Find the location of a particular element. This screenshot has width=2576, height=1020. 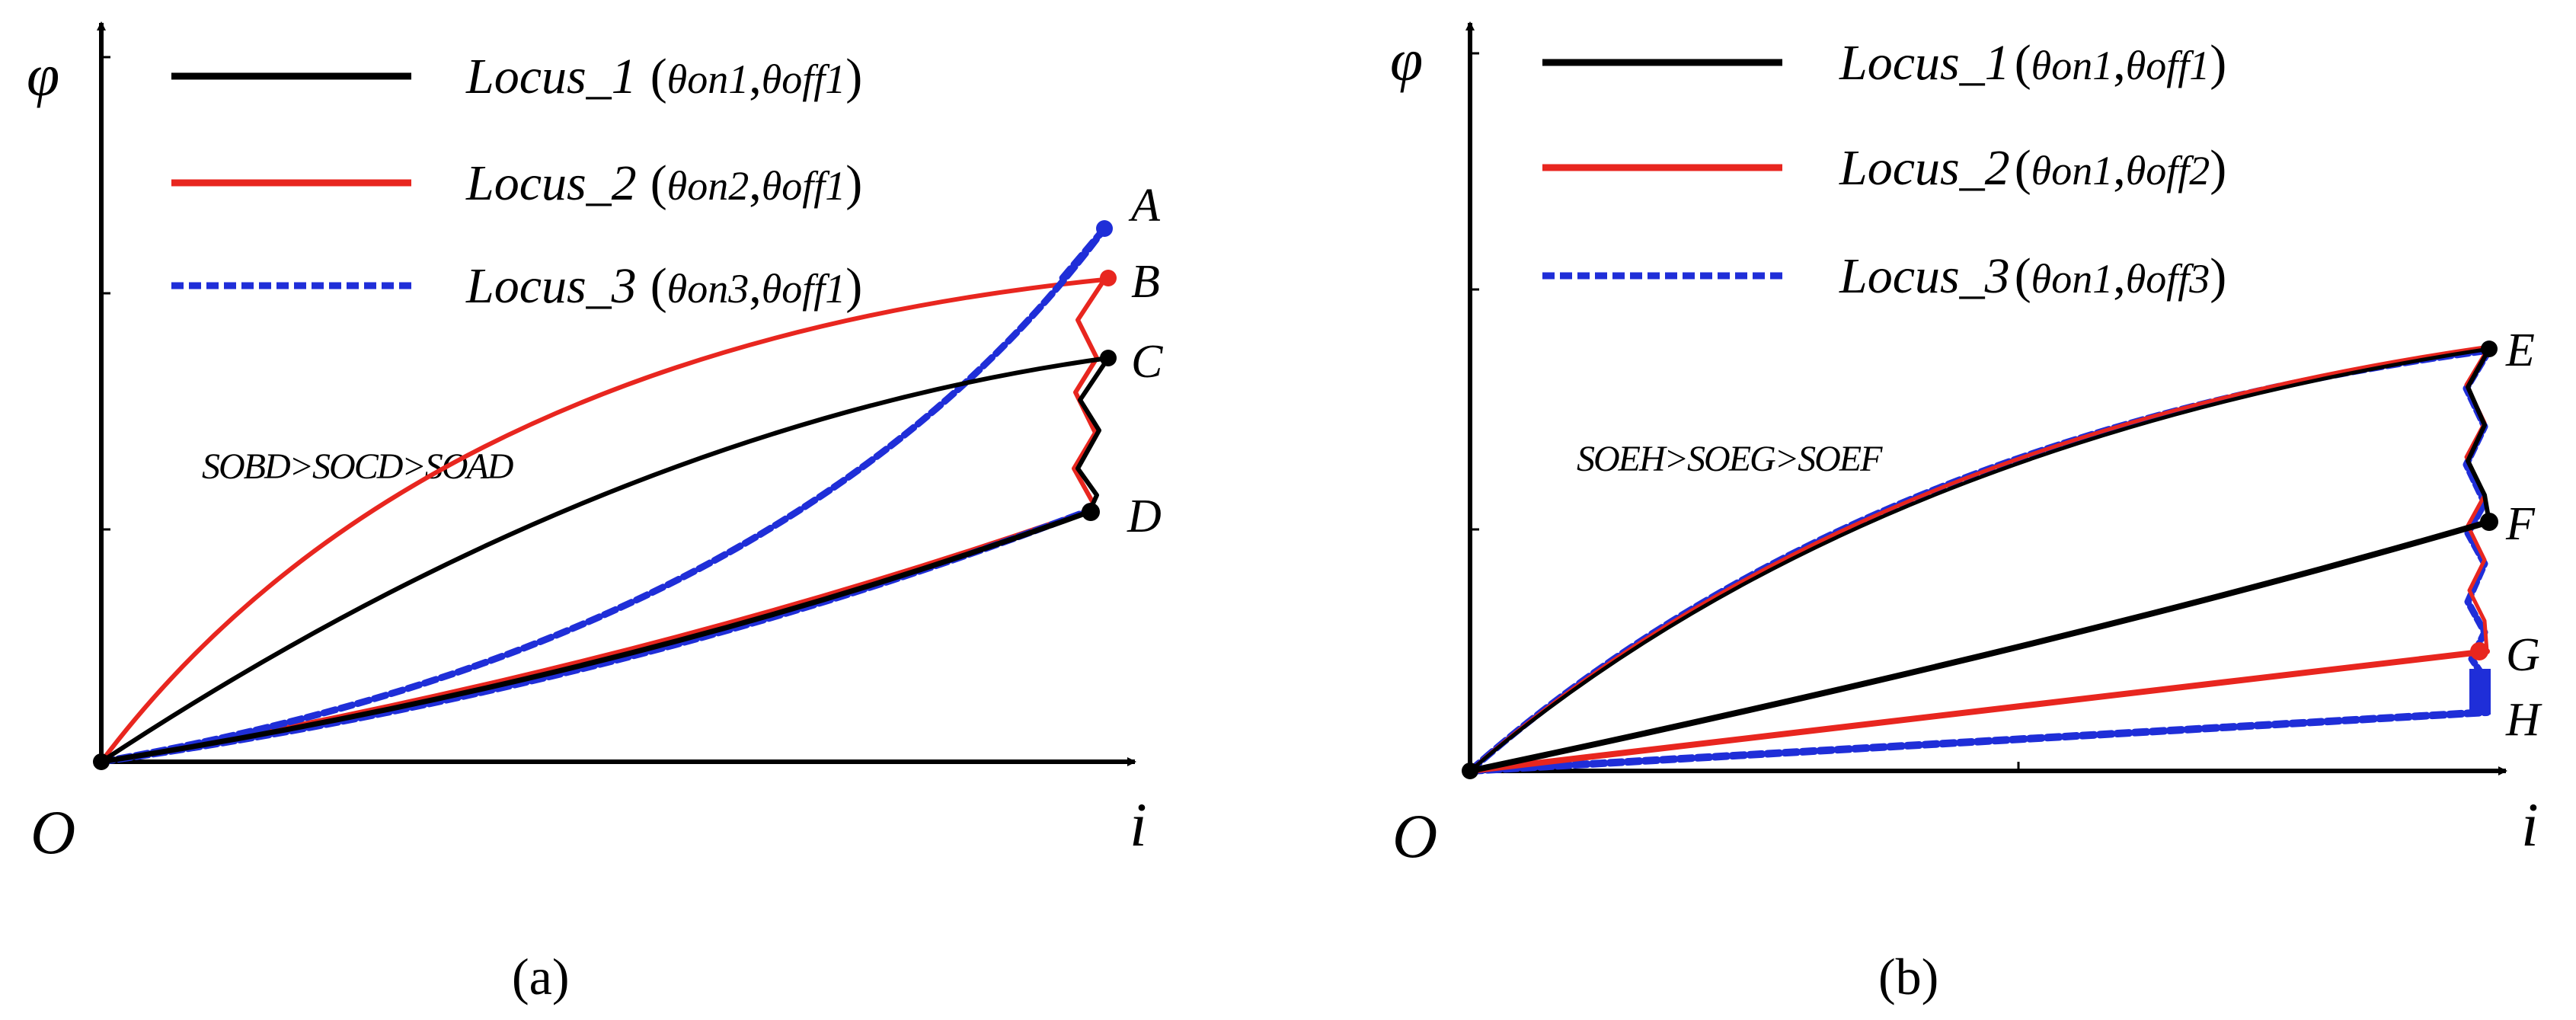

point-label-b: B is located at coordinates (1145, 282).